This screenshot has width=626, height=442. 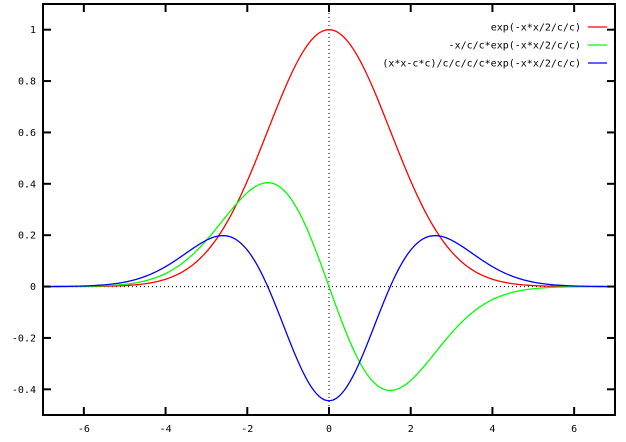 What do you see at coordinates (411, 429) in the screenshot?
I see `x-axis-tick-label: 2` at bounding box center [411, 429].